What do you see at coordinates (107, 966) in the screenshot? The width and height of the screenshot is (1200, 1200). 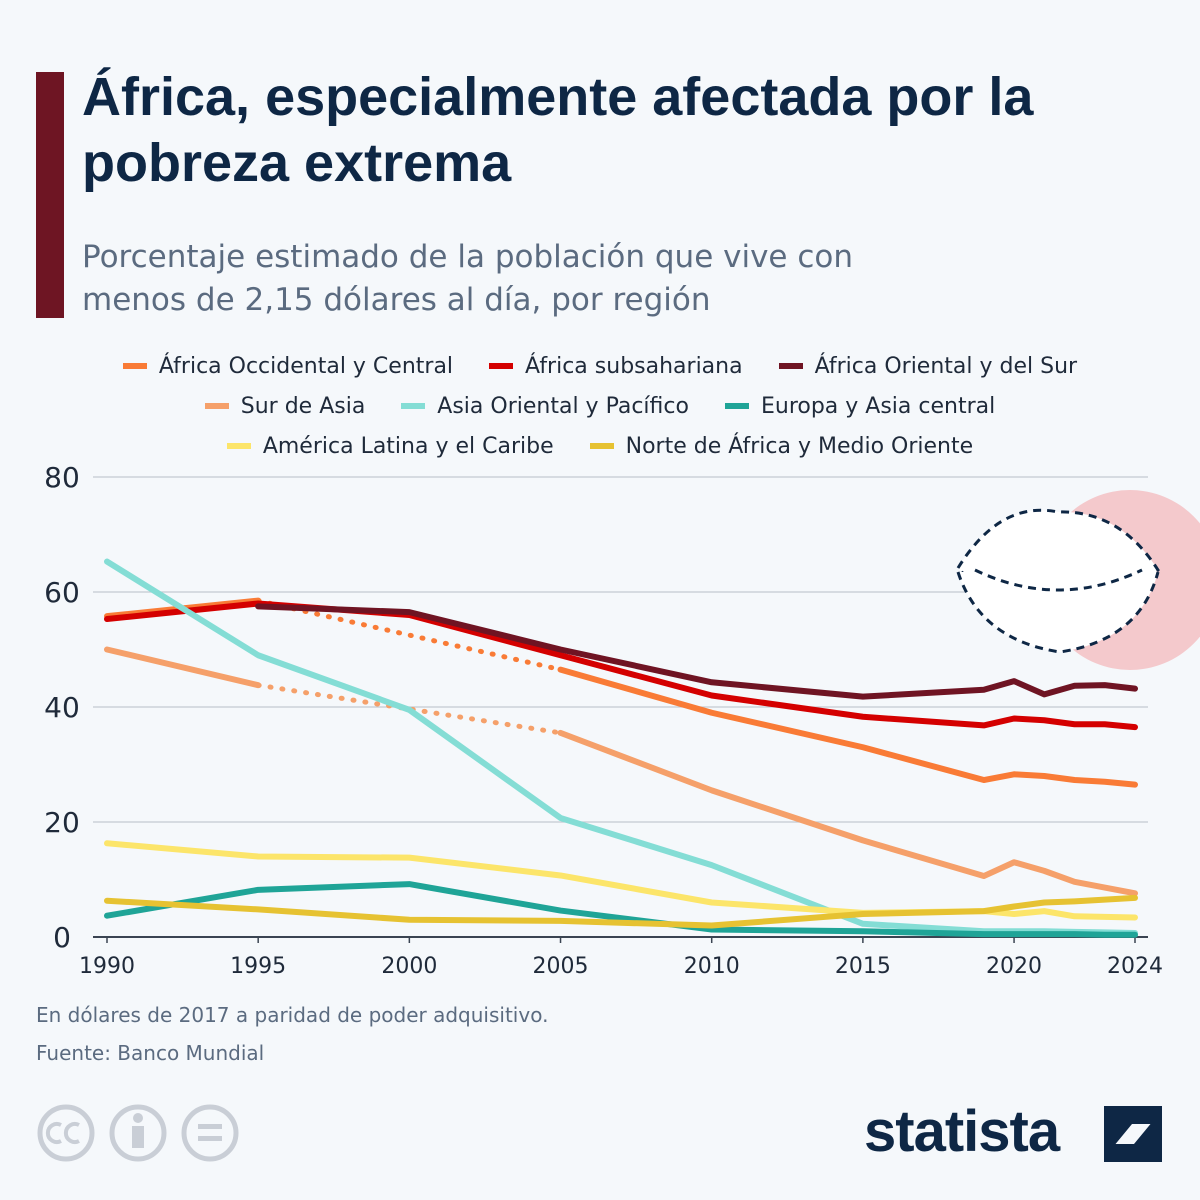 I see `x-tick-label: 1990` at bounding box center [107, 966].